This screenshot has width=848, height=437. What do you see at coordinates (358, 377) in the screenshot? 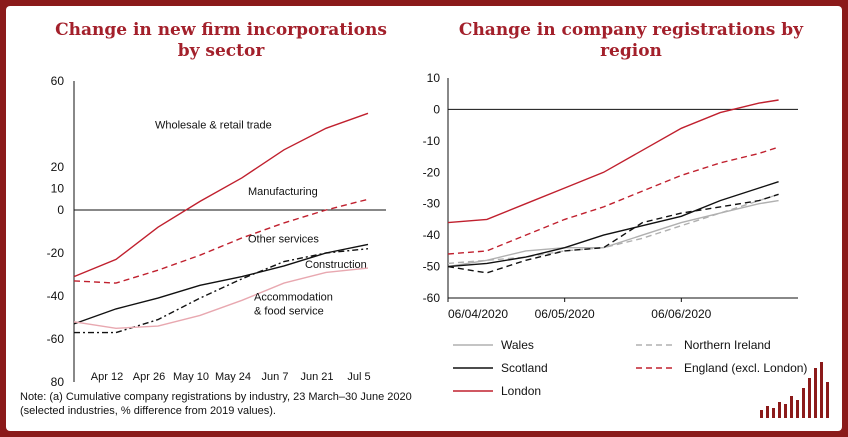
I see `left-x-tick-label: Jul 5` at bounding box center [358, 377].